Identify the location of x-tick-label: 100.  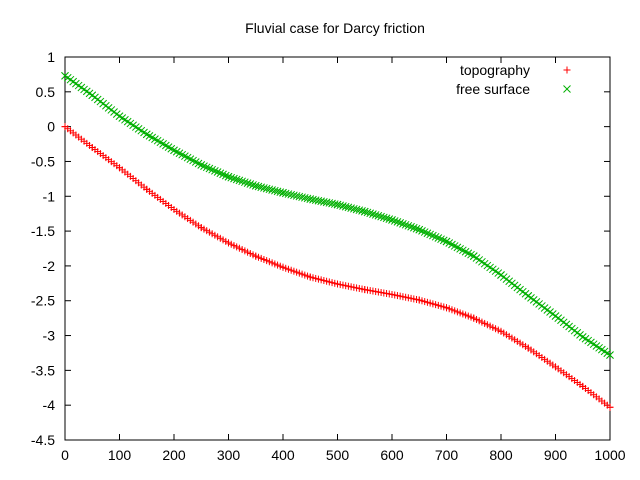
(120, 455).